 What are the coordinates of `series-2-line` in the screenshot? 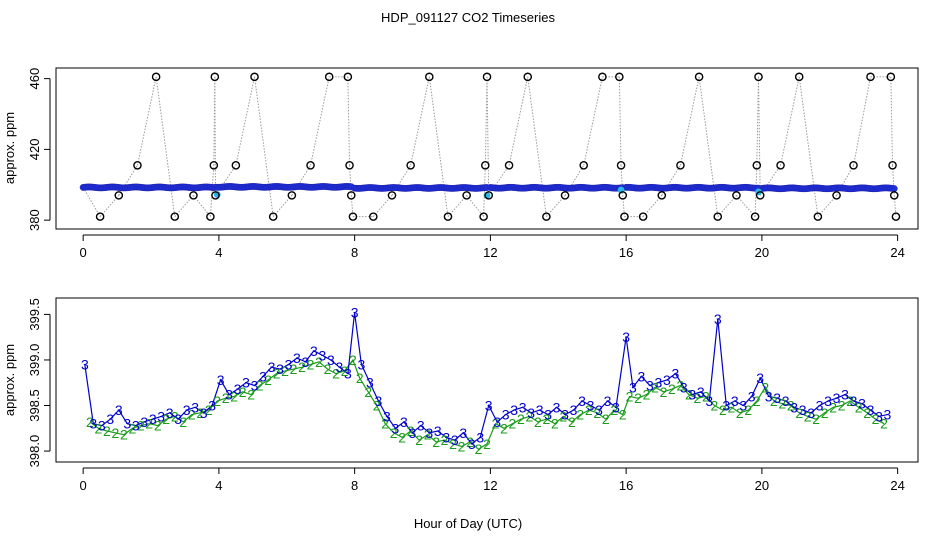 It's located at (487, 404).